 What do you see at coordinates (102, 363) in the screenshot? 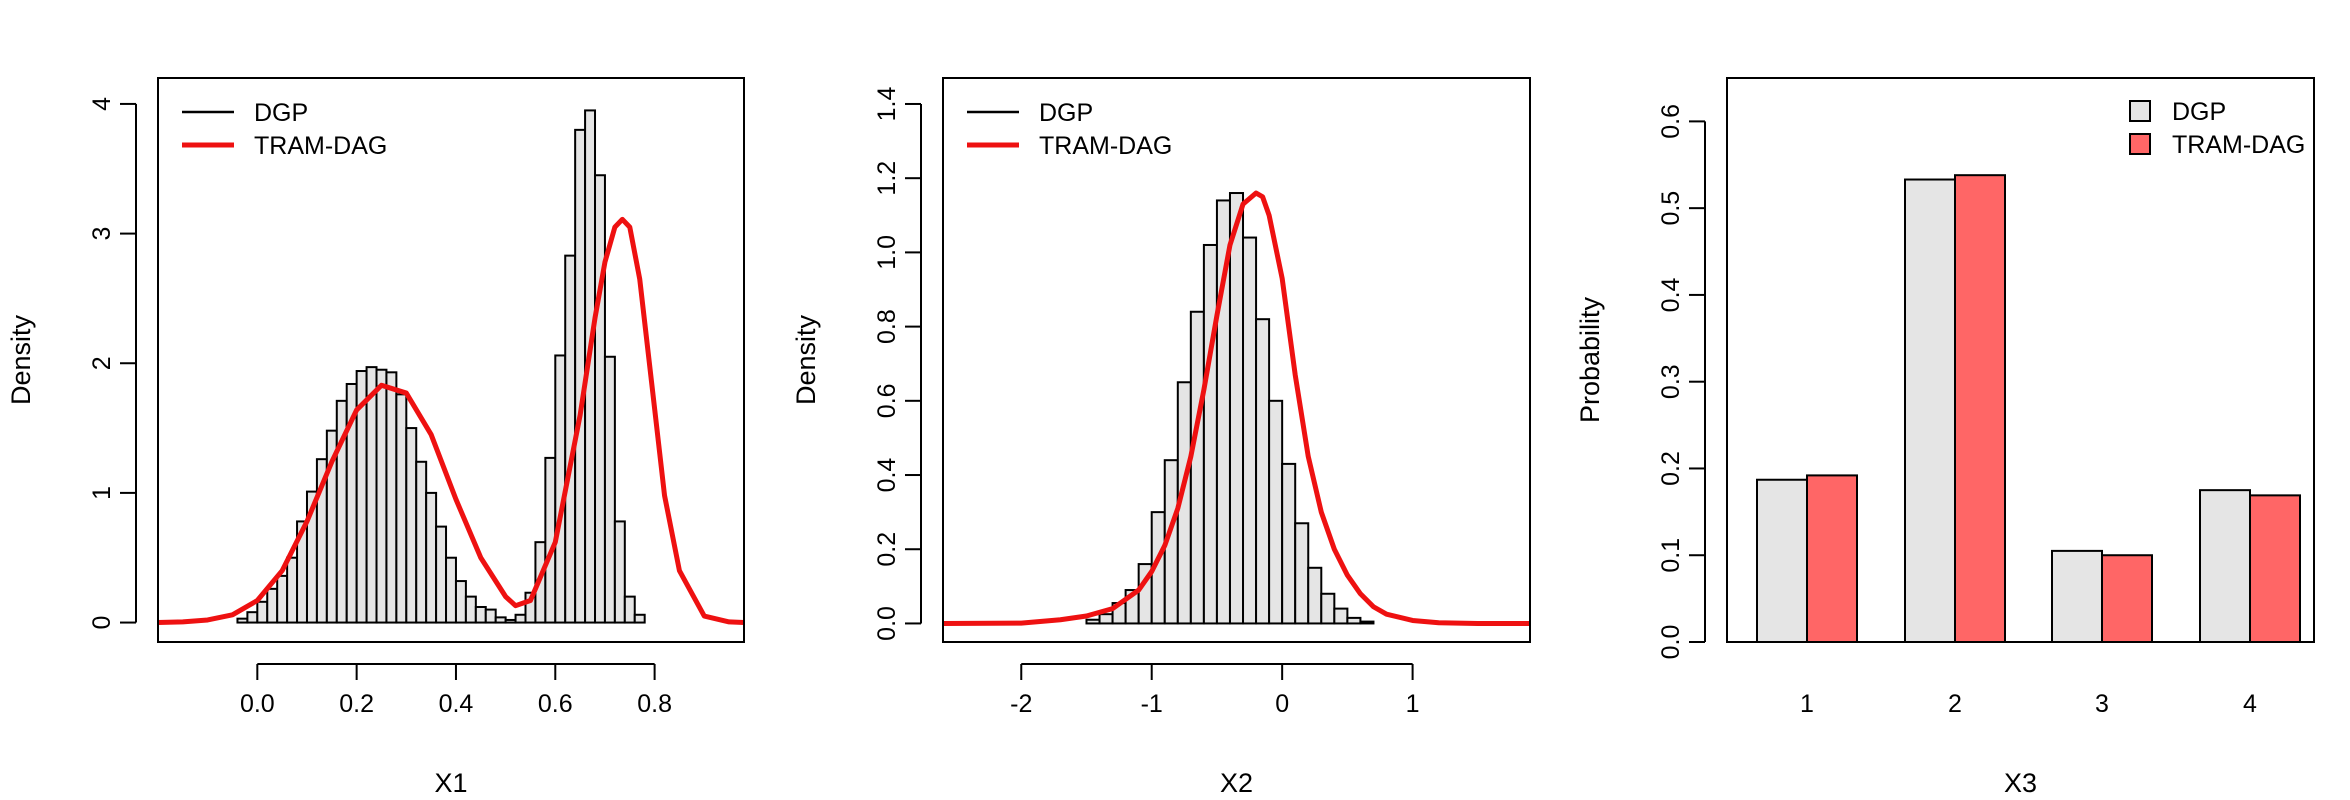
I see `y-tick-label: 2` at bounding box center [102, 363].